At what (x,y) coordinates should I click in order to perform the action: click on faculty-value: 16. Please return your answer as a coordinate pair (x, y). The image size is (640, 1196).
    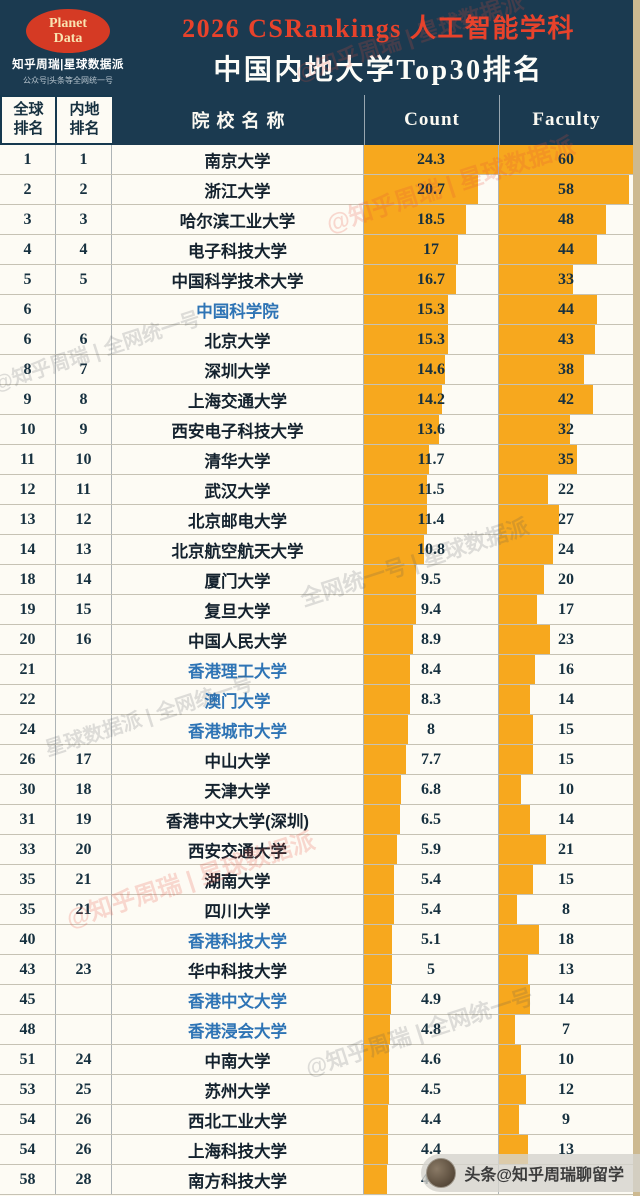
    Looking at the image, I should click on (566, 669).